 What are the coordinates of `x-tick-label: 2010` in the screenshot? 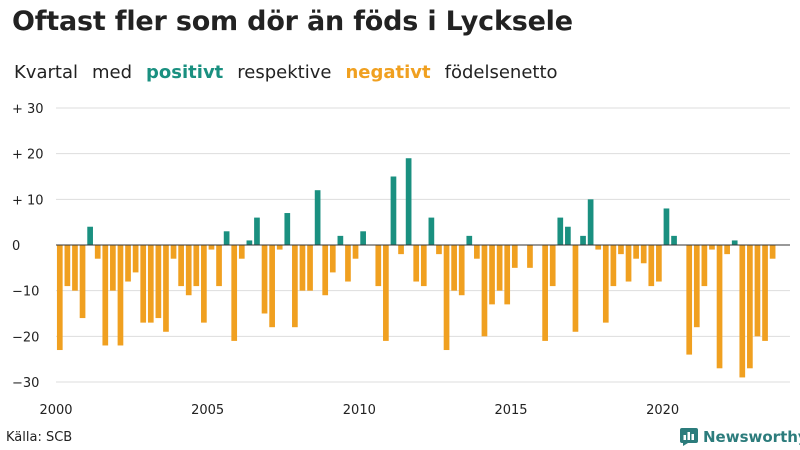 It's located at (359, 410).